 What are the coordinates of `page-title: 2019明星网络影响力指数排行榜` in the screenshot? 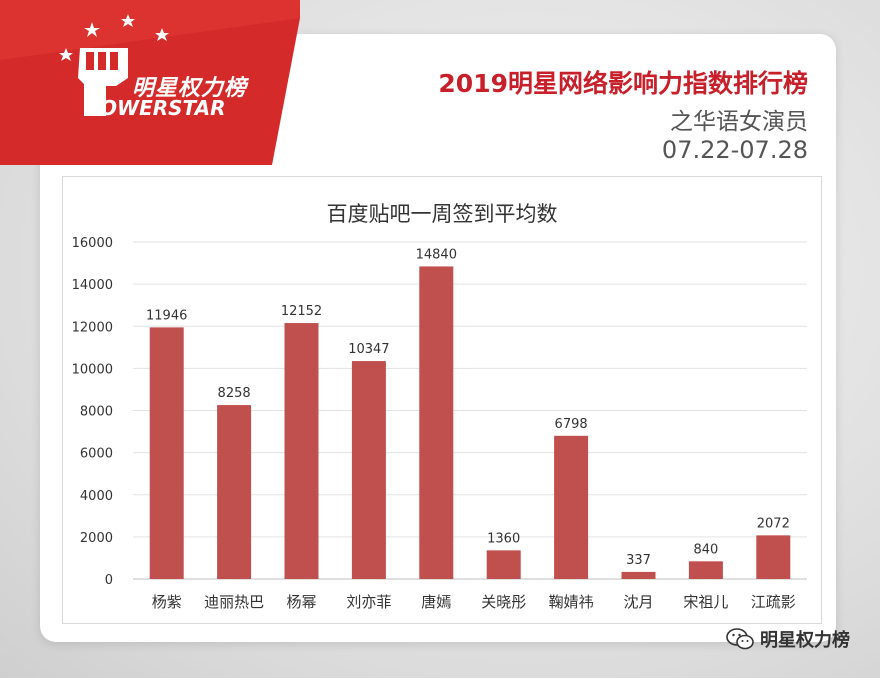 It's located at (623, 83).